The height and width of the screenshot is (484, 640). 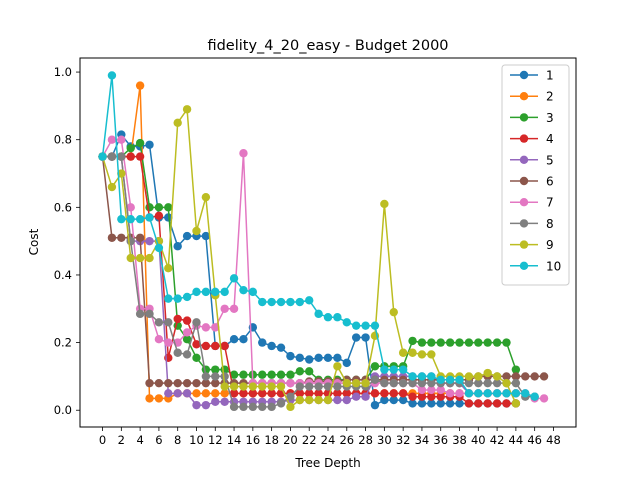 I want to click on legend-label: 8, so click(x=550, y=224).